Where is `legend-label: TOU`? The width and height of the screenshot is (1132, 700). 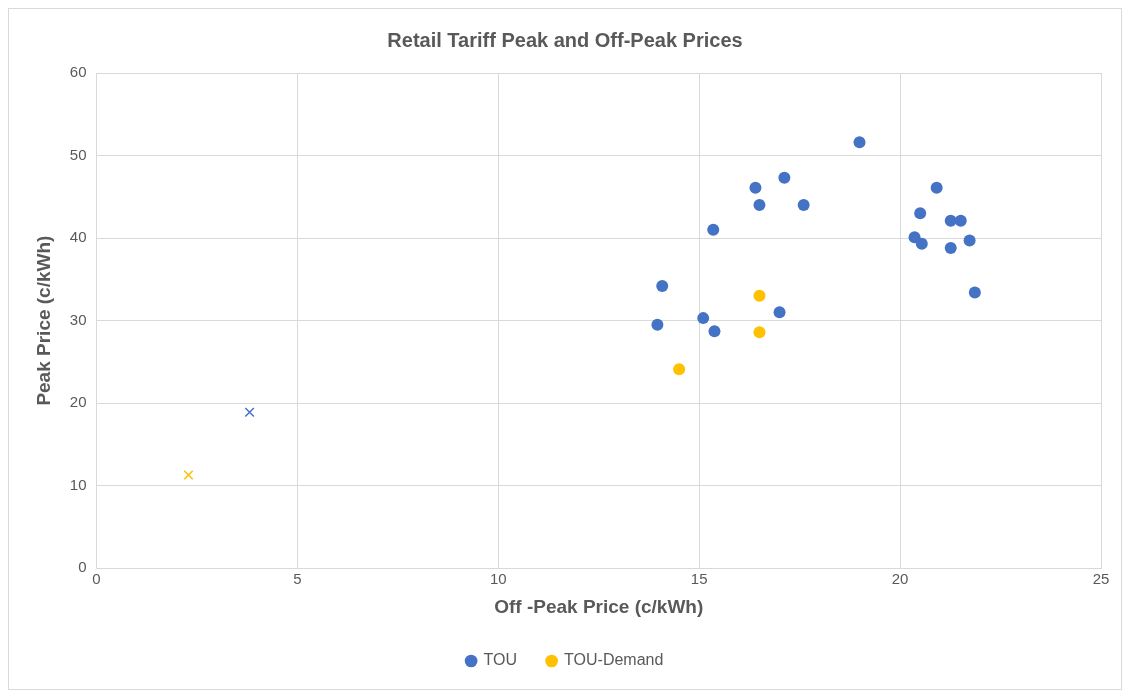 legend-label: TOU is located at coordinates (500, 660).